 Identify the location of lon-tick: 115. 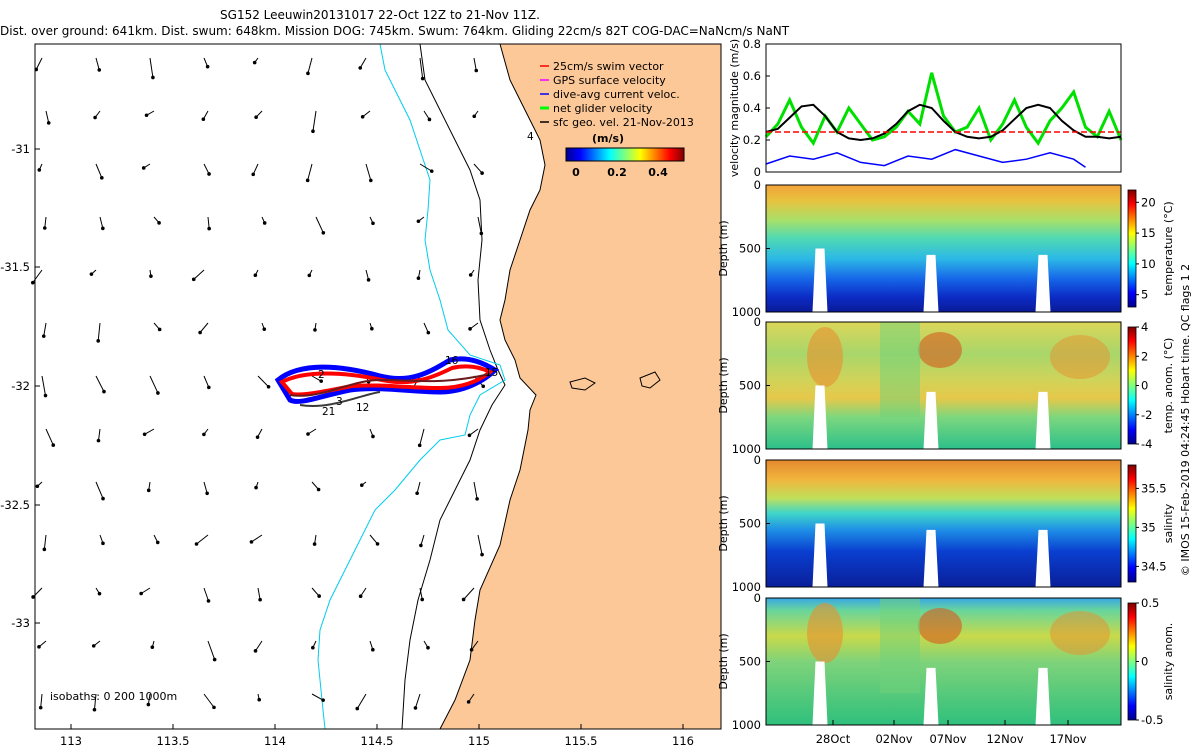
(479, 741).